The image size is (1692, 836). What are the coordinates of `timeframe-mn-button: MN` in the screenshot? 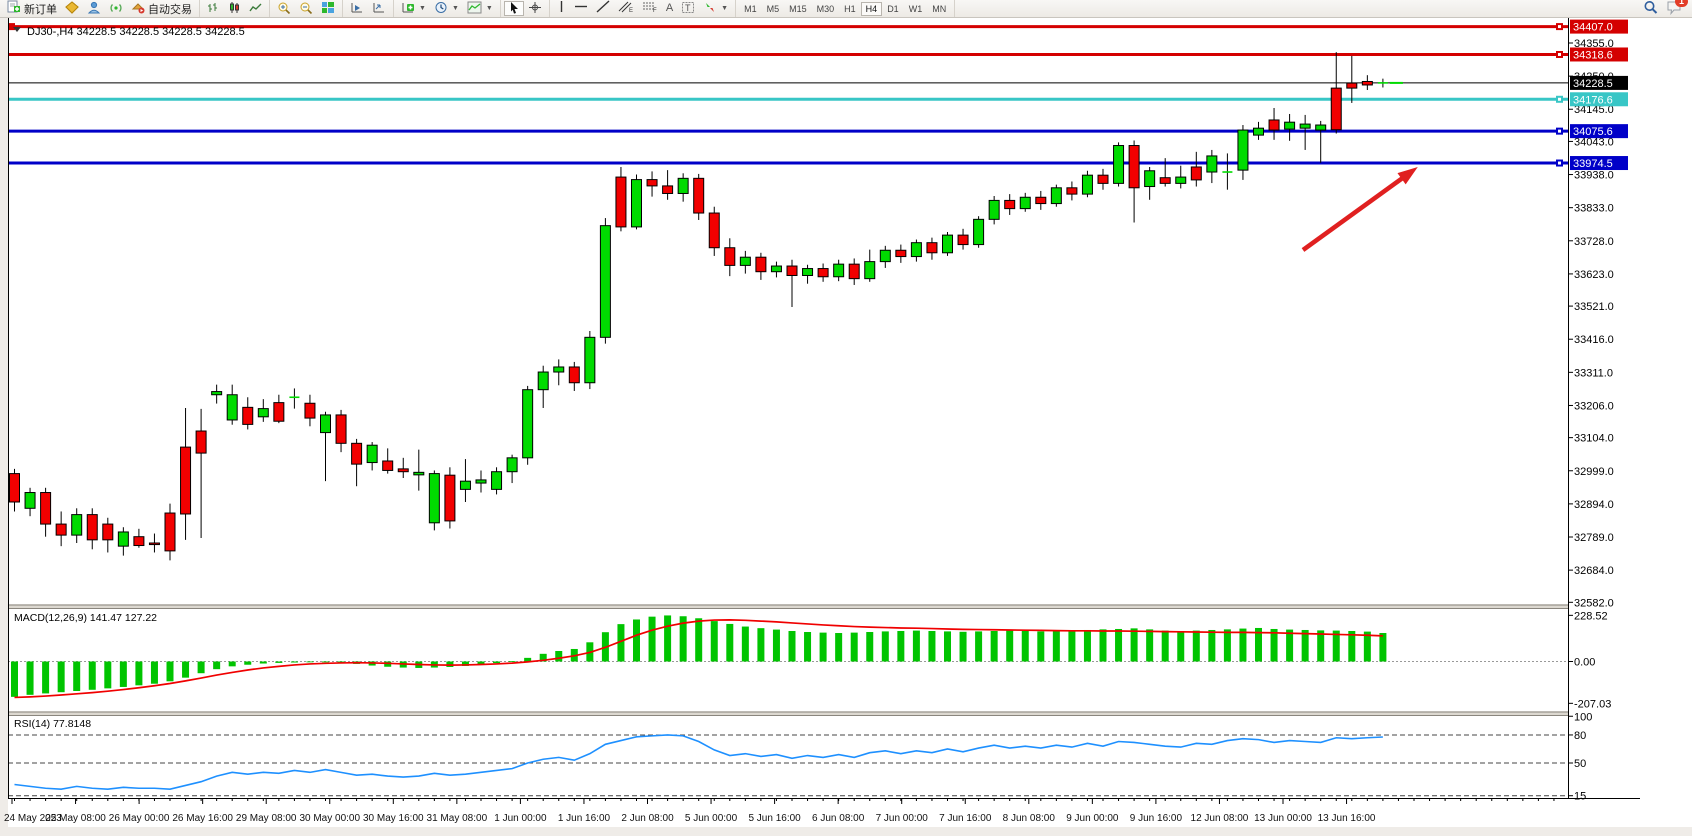 It's located at (939, 9).